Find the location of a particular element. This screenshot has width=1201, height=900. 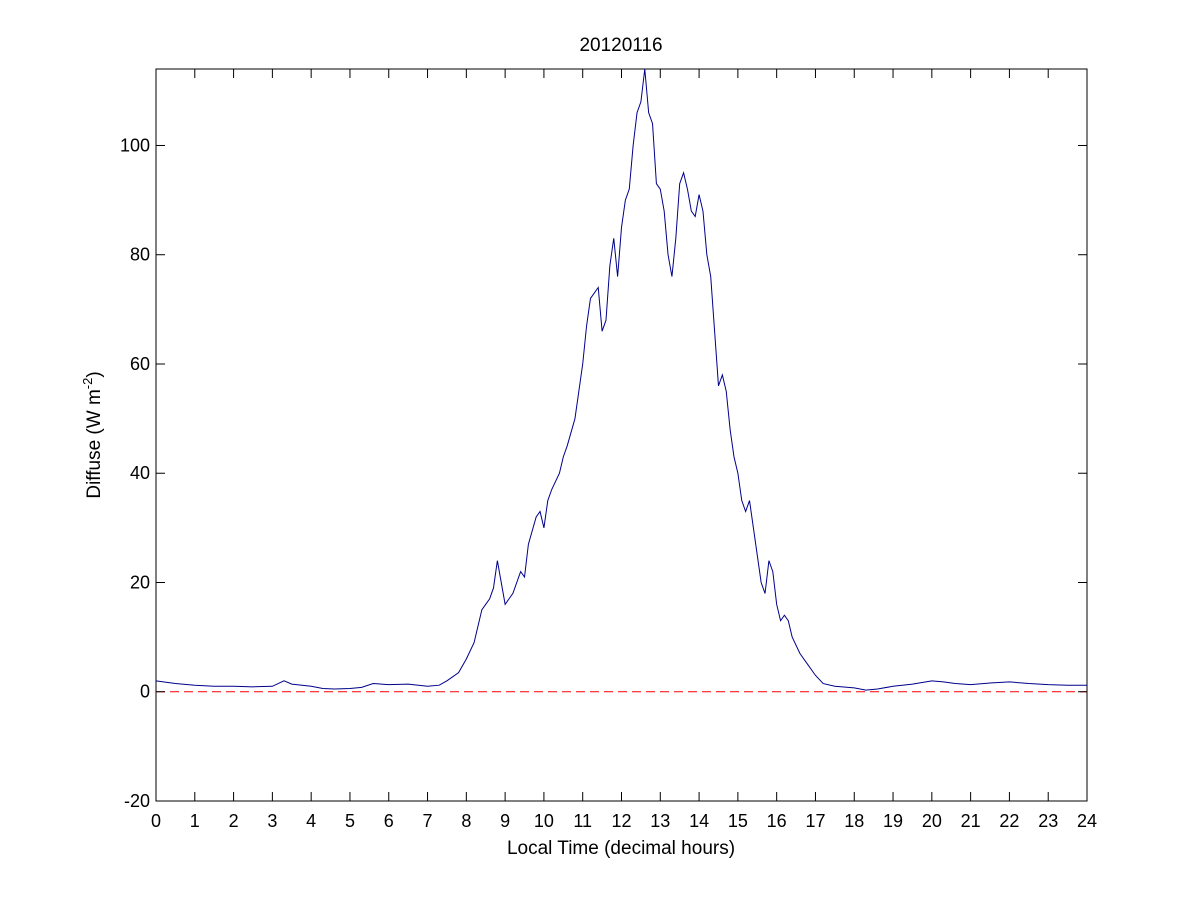

y-axis-label: Diffuse (W m-2) is located at coordinates (92, 434).